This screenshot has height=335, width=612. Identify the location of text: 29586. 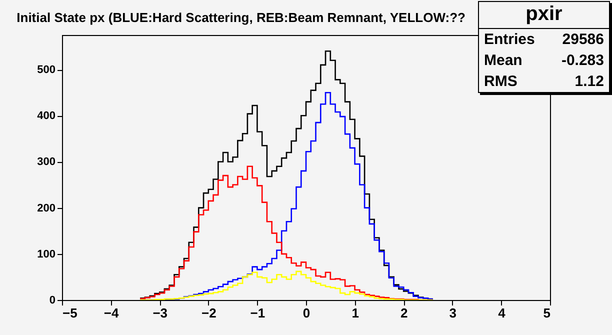
(583, 39).